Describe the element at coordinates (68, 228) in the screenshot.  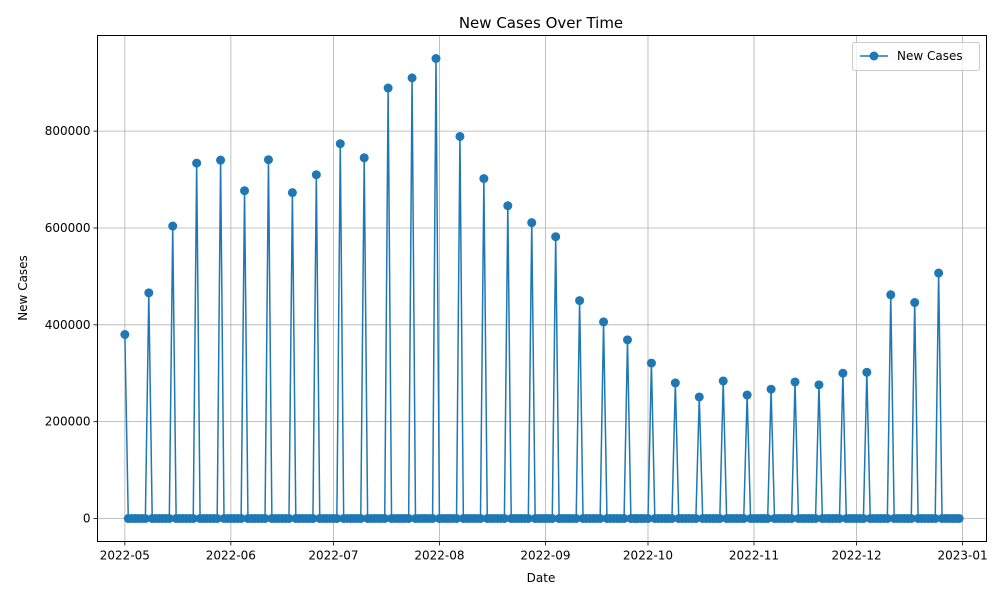
I see `y-tick-label: 600000` at that location.